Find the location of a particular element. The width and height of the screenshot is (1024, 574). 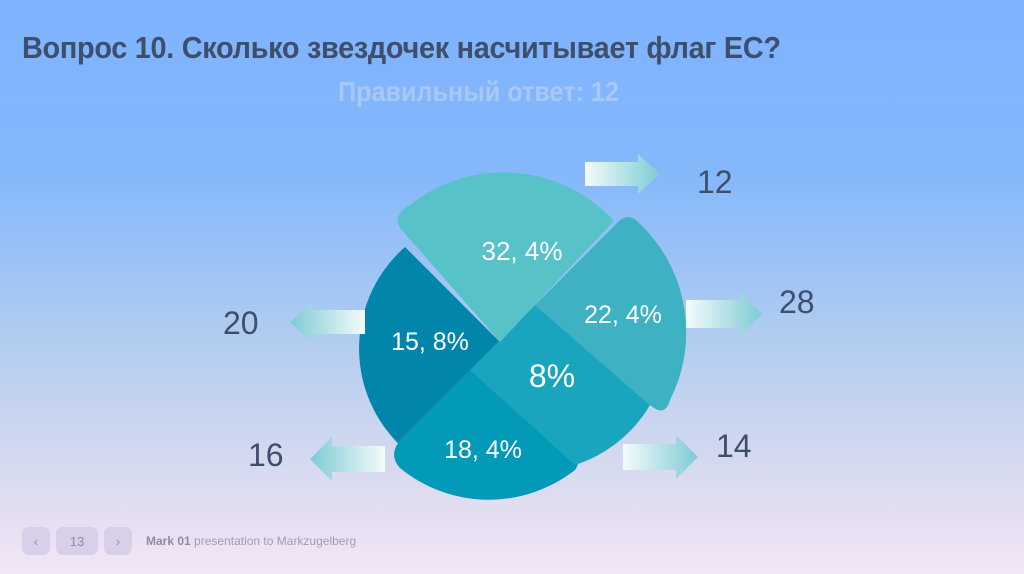

next-slide-button: › is located at coordinates (118, 541).